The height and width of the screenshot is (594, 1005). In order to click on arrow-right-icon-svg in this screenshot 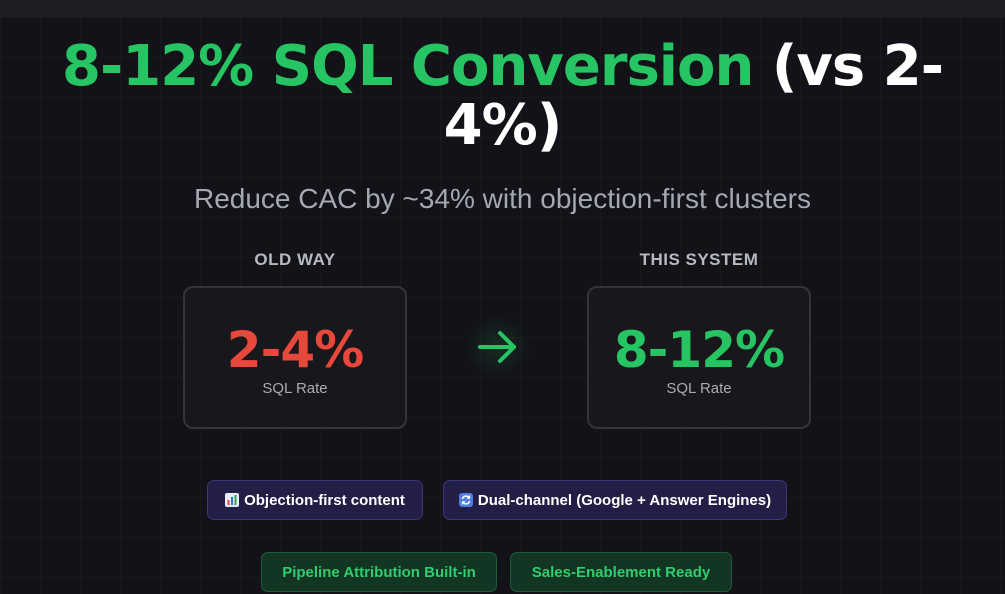, I will do `click(497, 347)`.